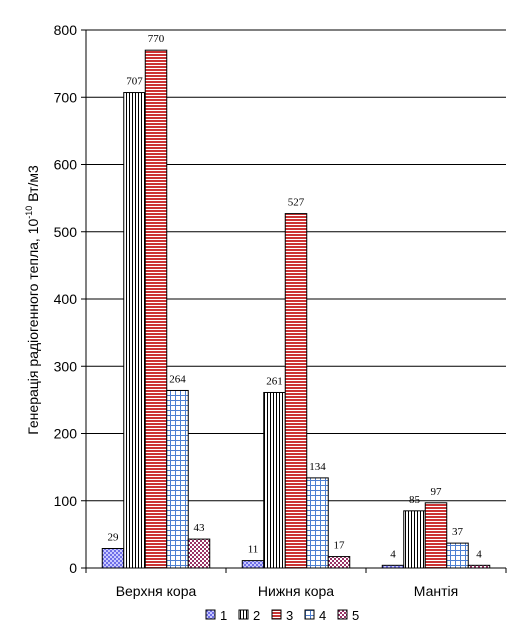 The width and height of the screenshot is (526, 638). Describe the element at coordinates (223, 615) in the screenshot. I see `legend-label: 1` at that location.